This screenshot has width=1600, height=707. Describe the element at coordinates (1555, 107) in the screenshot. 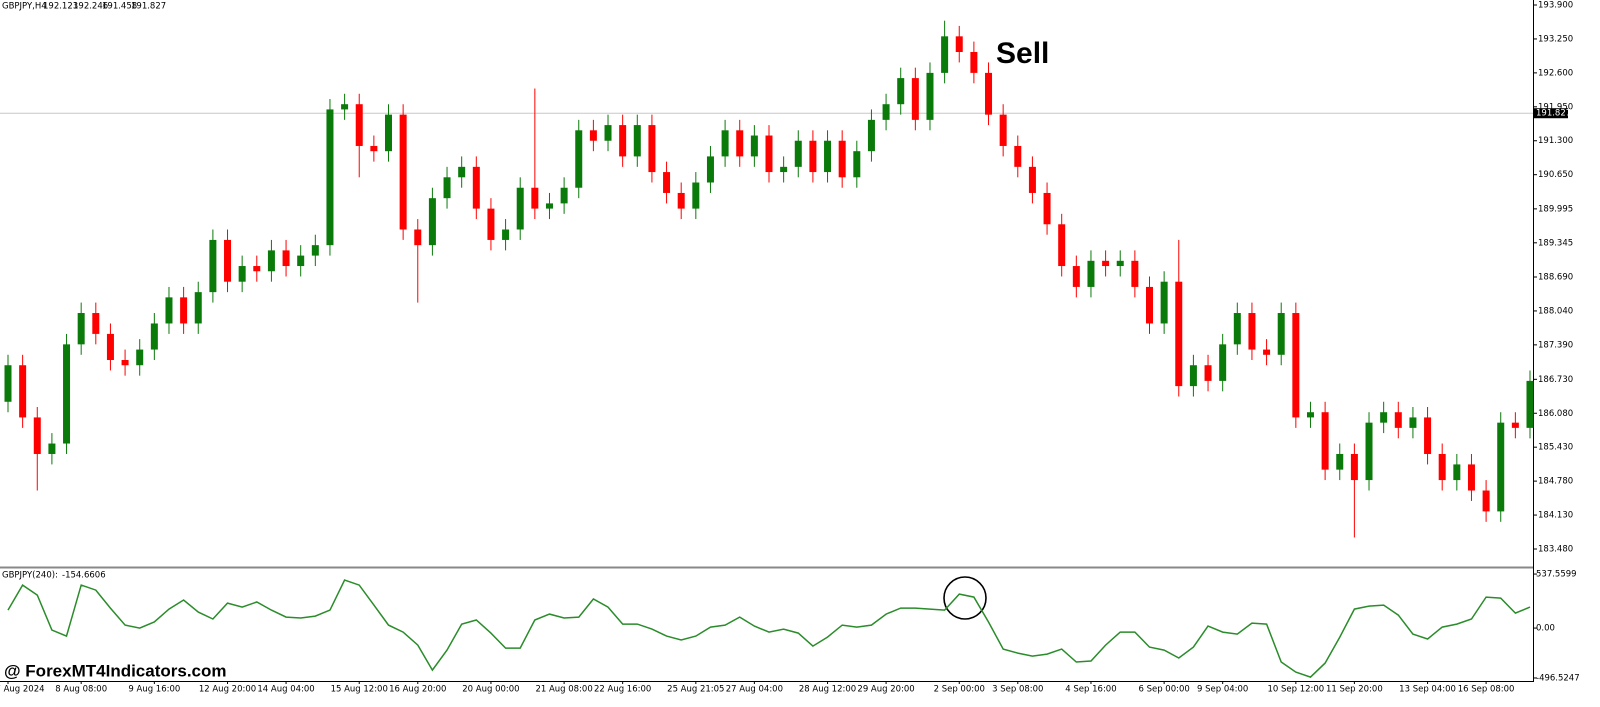

I see `y-tick-label: 191.950` at that location.